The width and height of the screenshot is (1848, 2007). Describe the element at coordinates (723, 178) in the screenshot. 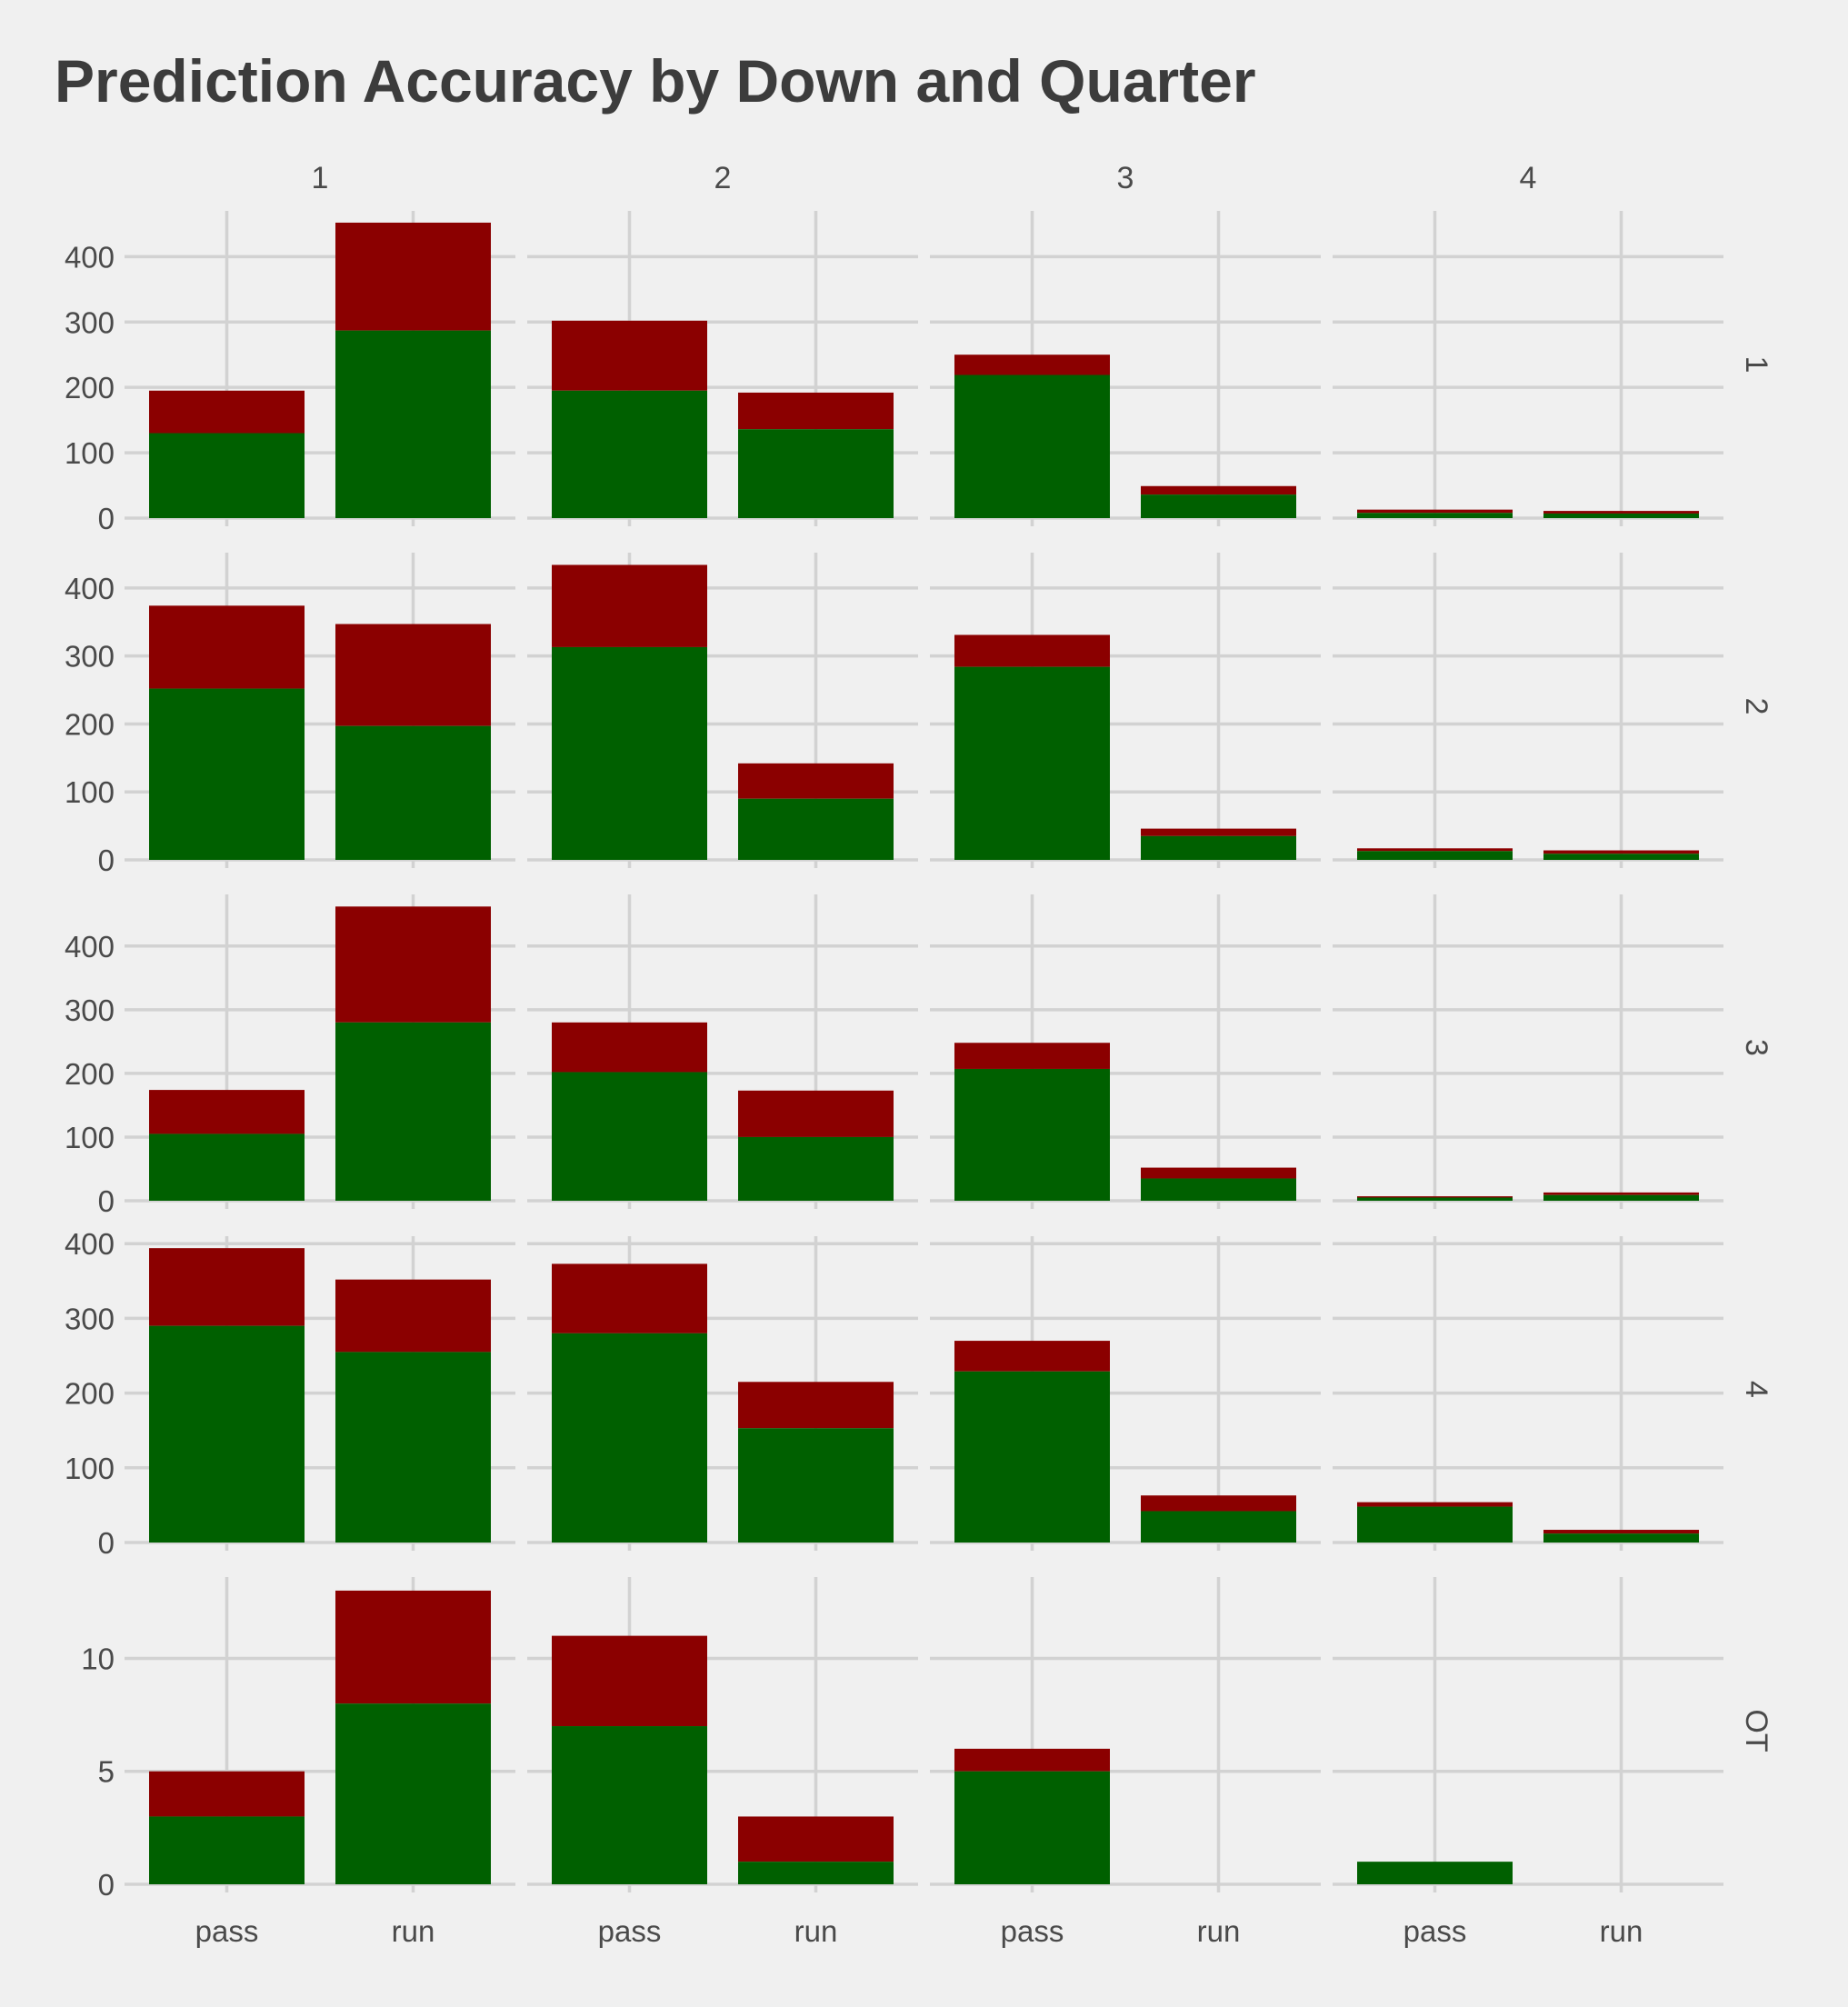

I see `column-strip-label: 2` at that location.